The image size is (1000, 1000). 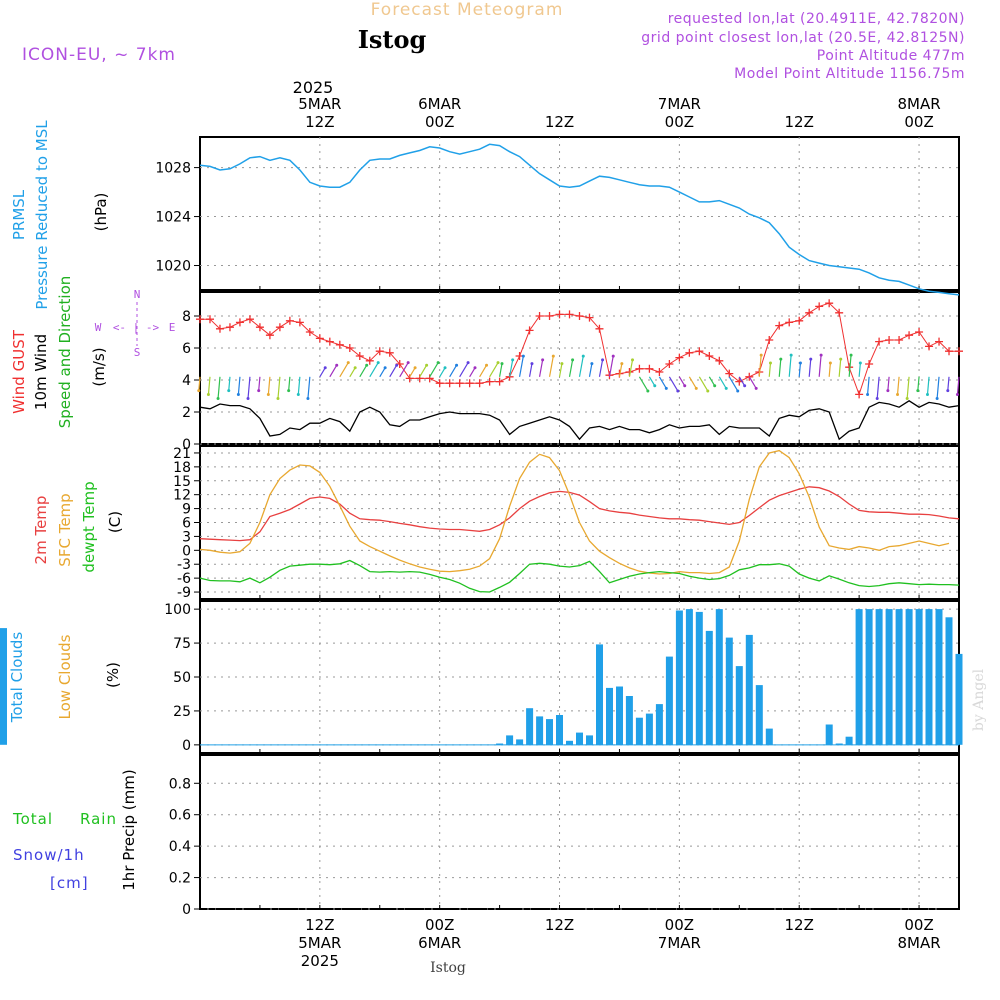 I want to click on y-tick-label: 75, so click(x=182, y=644).